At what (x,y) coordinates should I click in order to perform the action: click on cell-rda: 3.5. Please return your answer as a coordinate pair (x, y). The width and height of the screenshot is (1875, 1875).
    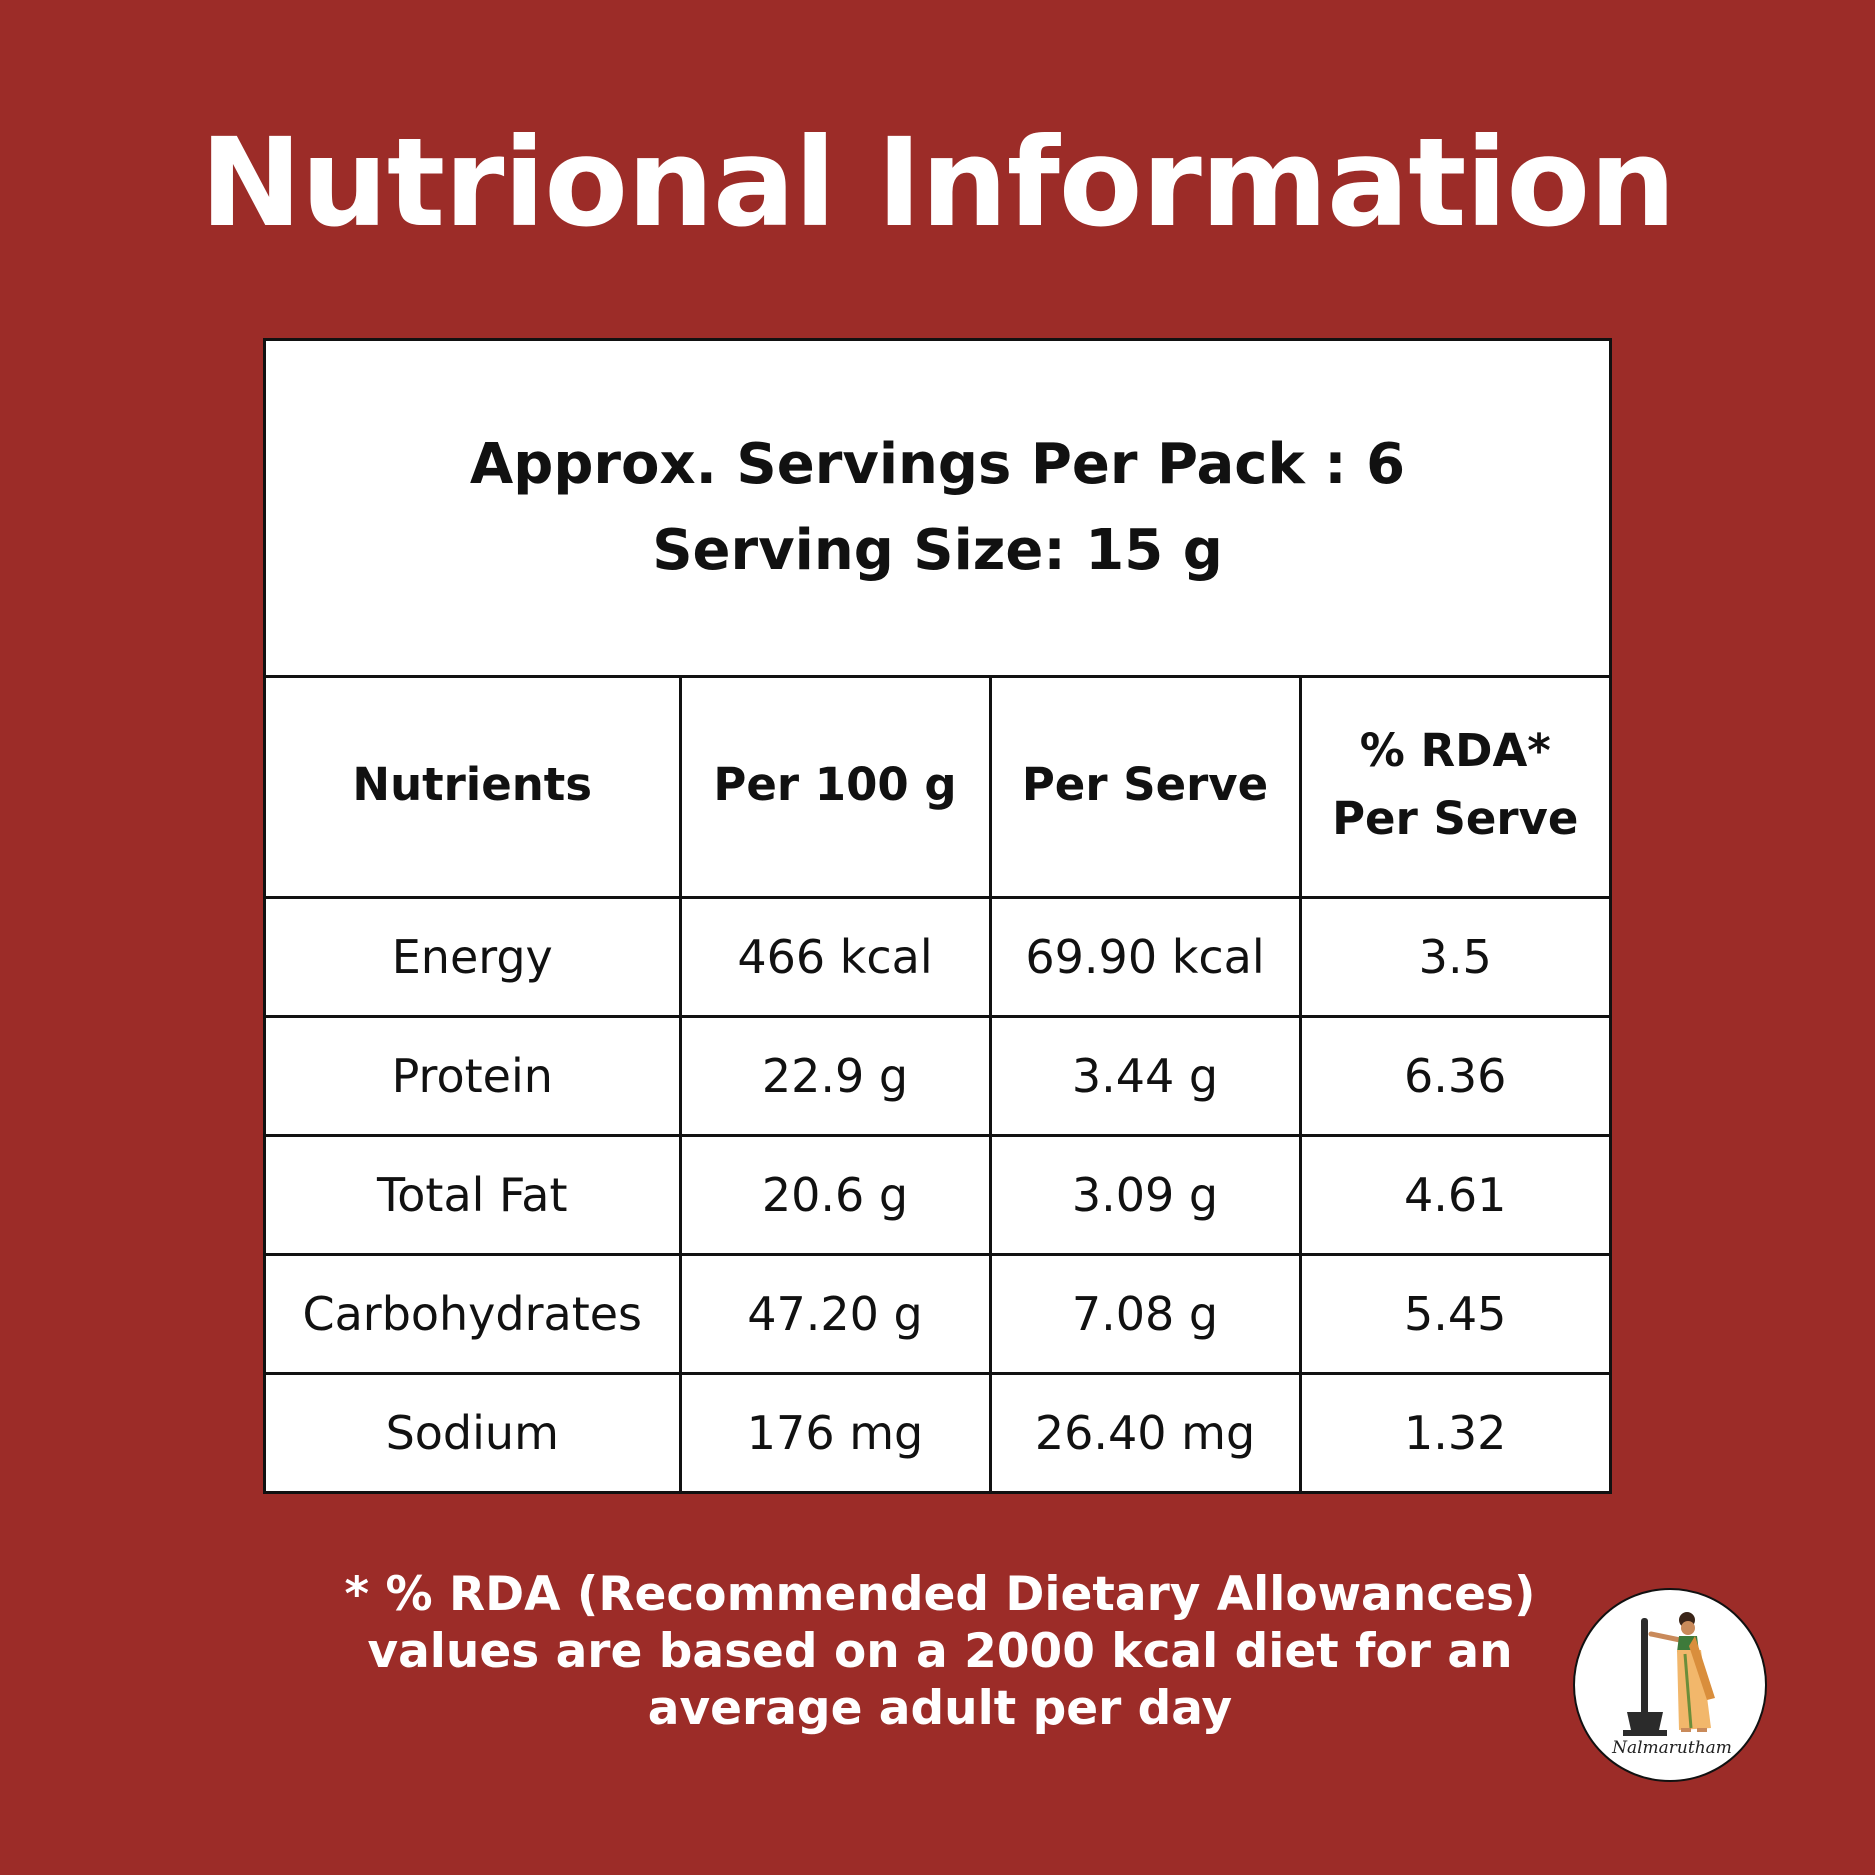
    Looking at the image, I should click on (1453, 956).